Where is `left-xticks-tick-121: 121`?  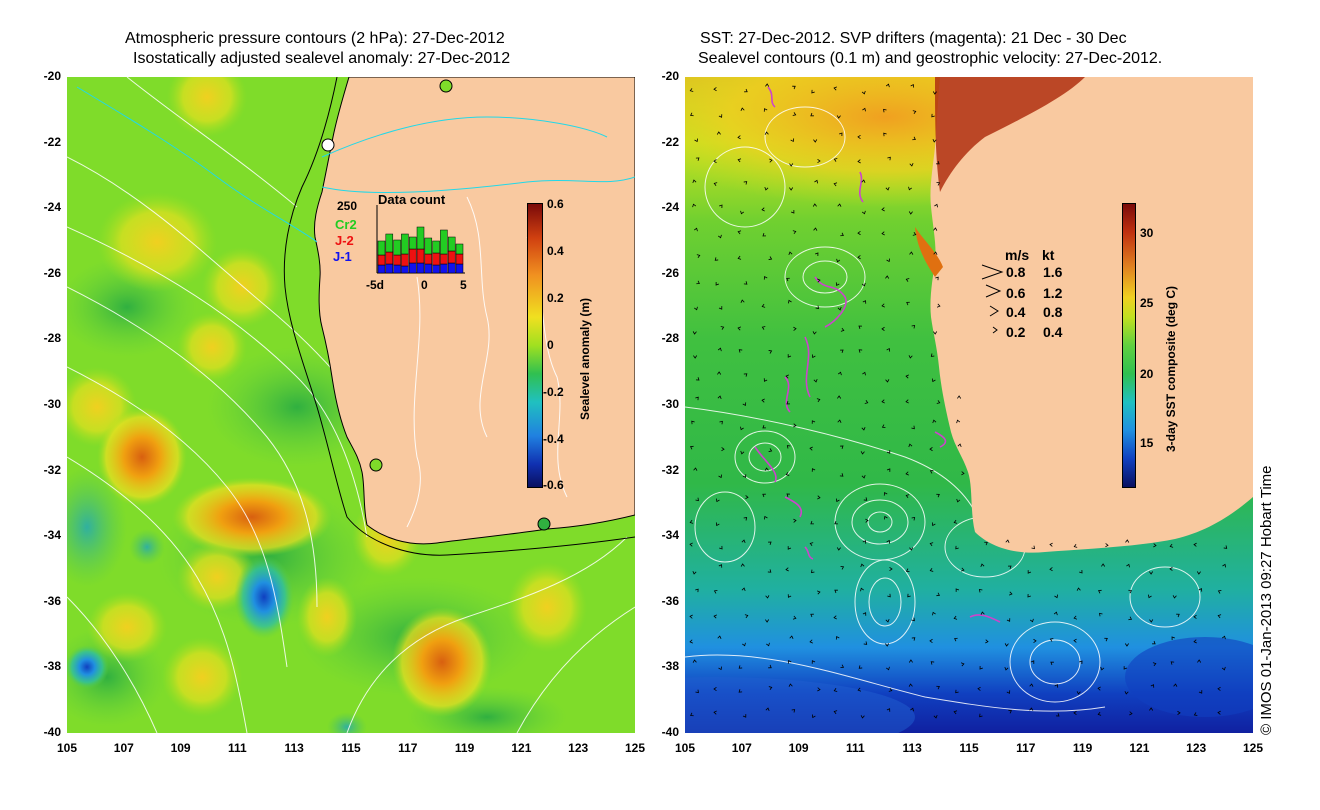 left-xticks-tick-121: 121 is located at coordinates (521, 748).